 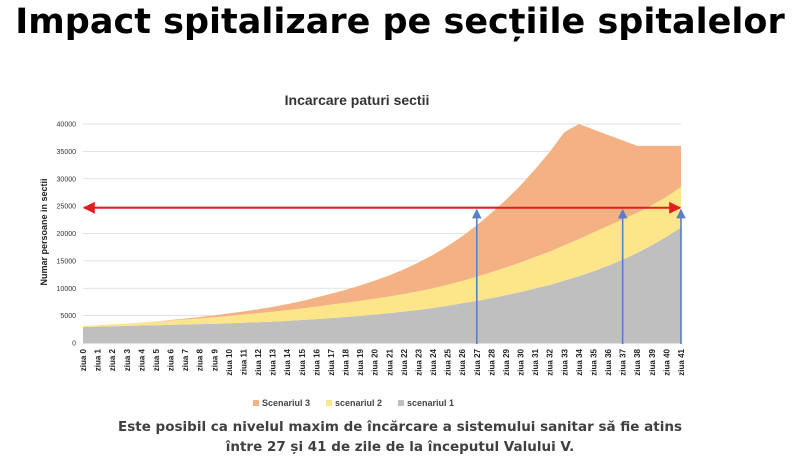 What do you see at coordinates (287, 361) in the screenshot?
I see `x-tick-label: ziua 14` at bounding box center [287, 361].